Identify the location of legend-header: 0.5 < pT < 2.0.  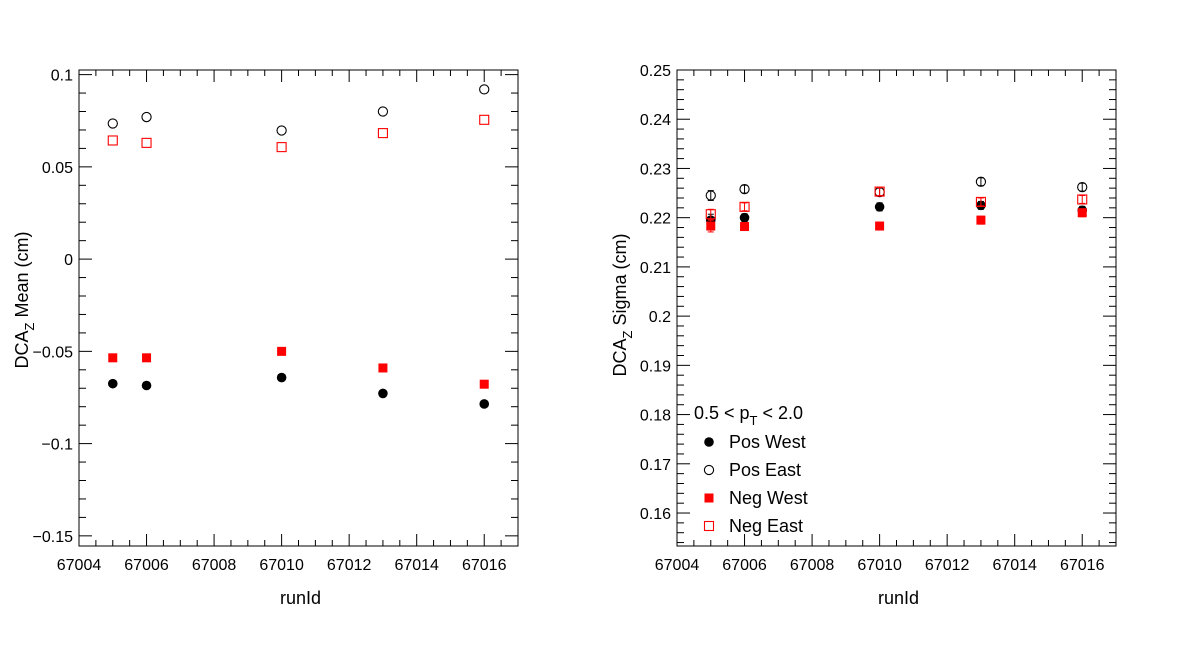
(748, 415).